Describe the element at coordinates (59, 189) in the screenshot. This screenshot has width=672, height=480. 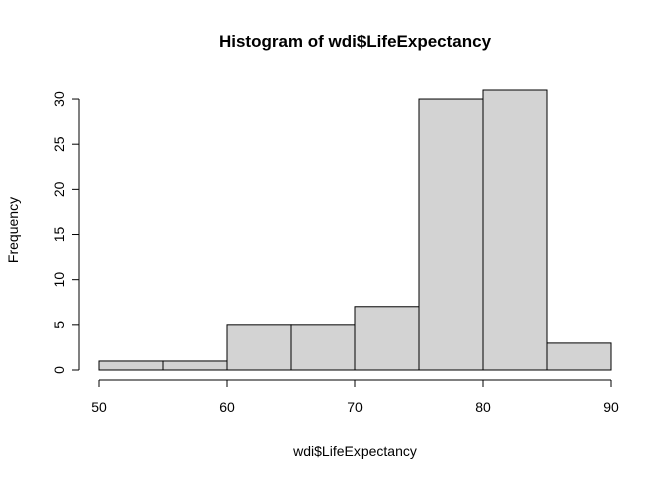
I see `y-tick-label: 20` at that location.